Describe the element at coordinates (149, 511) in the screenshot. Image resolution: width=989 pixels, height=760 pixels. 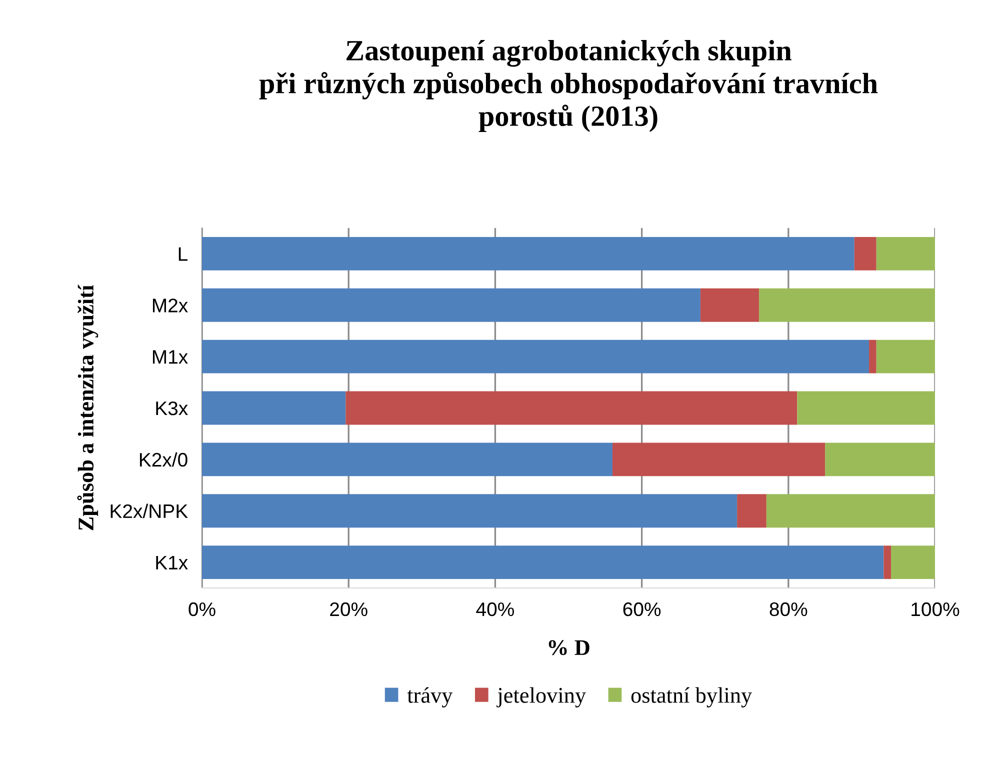
I see `y-tick-label: K2x/NPK` at that location.